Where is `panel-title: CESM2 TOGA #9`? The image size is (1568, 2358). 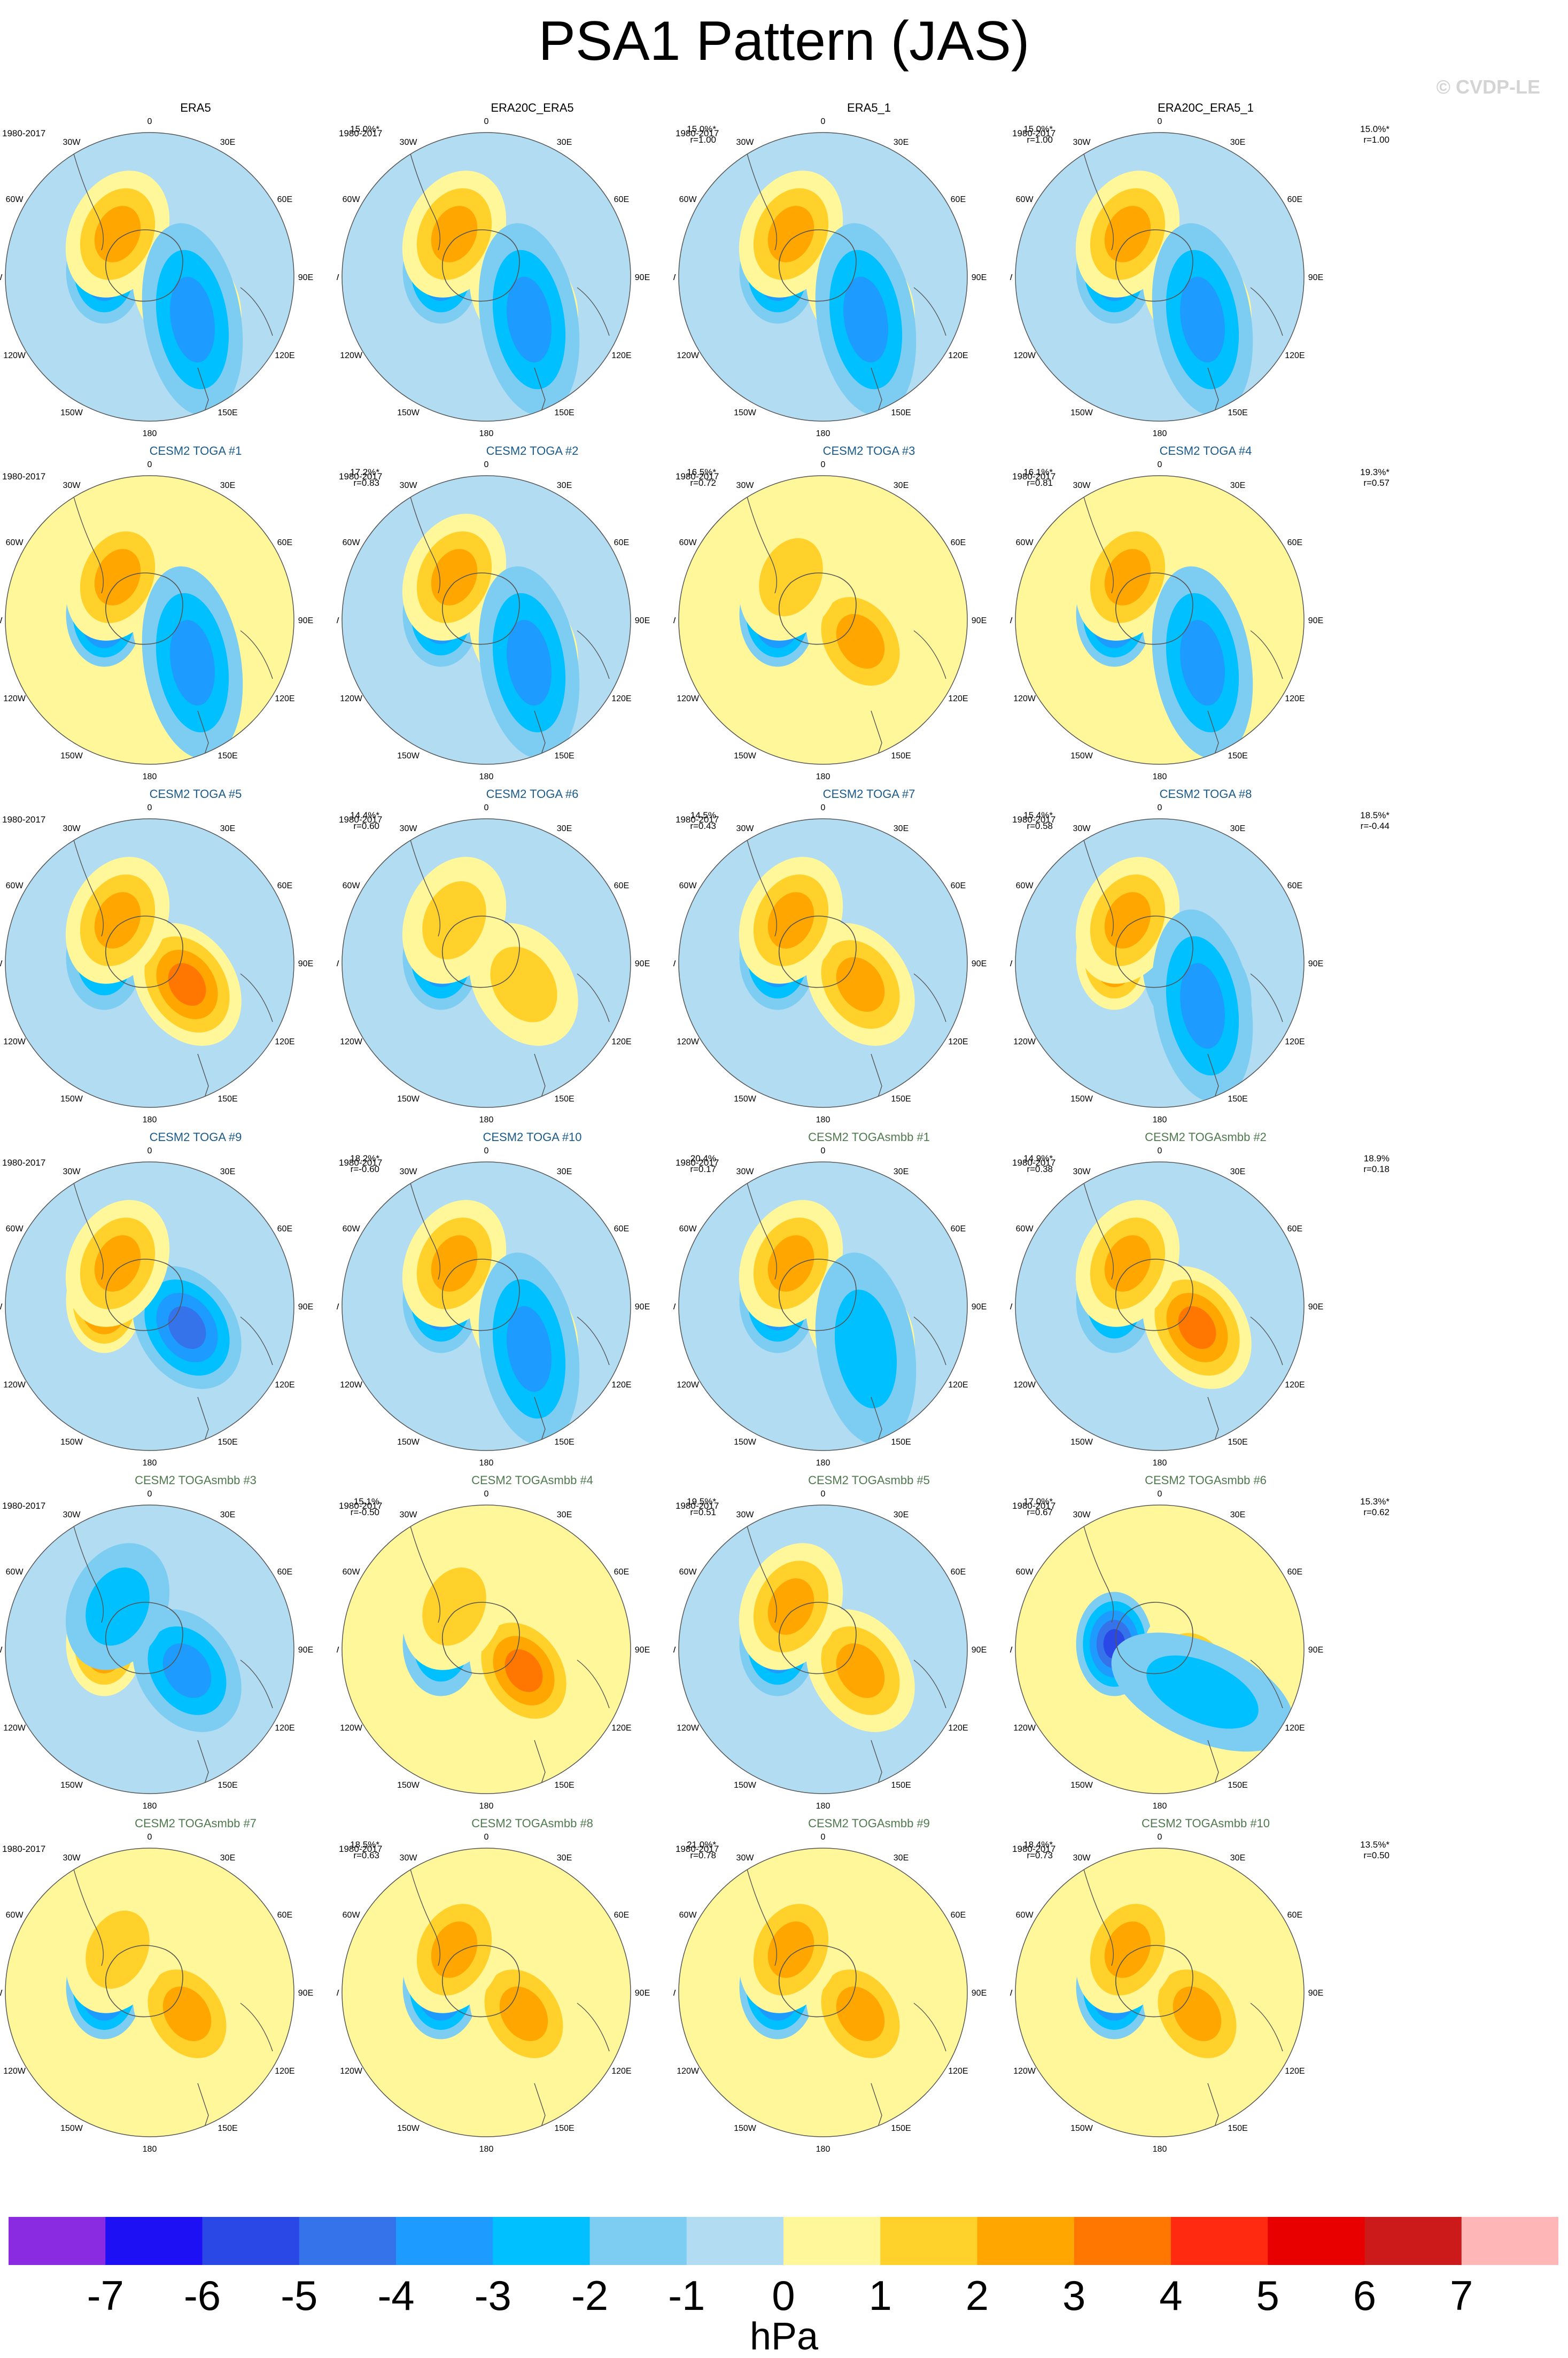 panel-title: CESM2 TOGA #9 is located at coordinates (196, 1137).